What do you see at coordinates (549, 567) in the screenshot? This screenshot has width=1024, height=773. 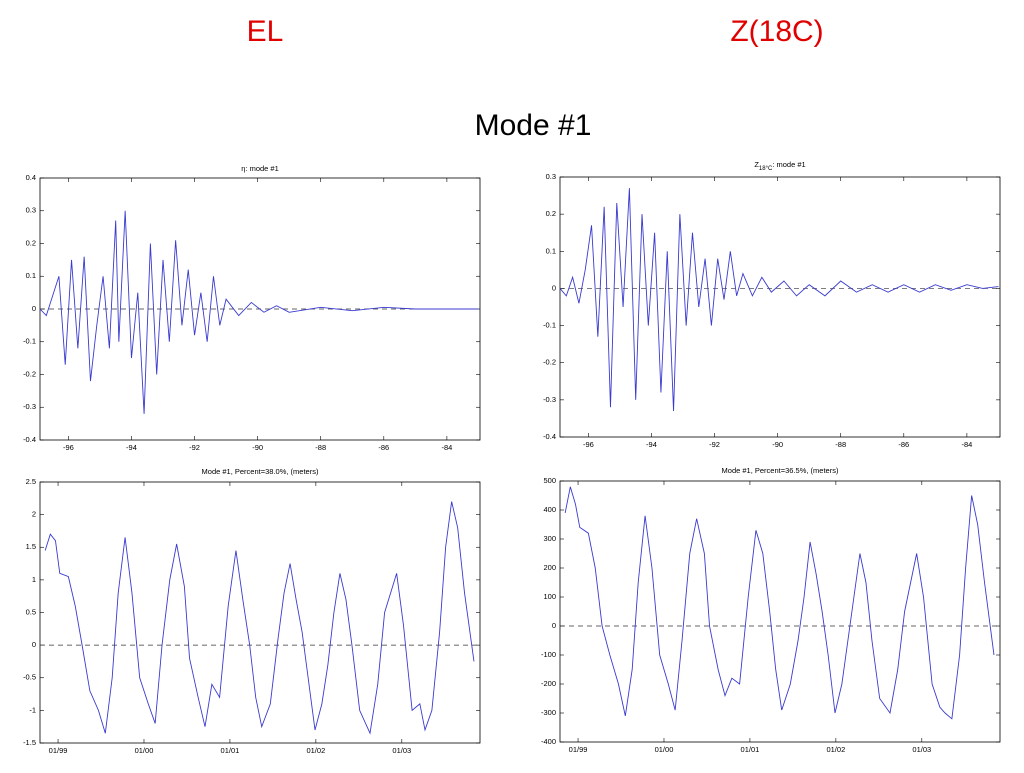 I see `y-tick-label: 200` at bounding box center [549, 567].